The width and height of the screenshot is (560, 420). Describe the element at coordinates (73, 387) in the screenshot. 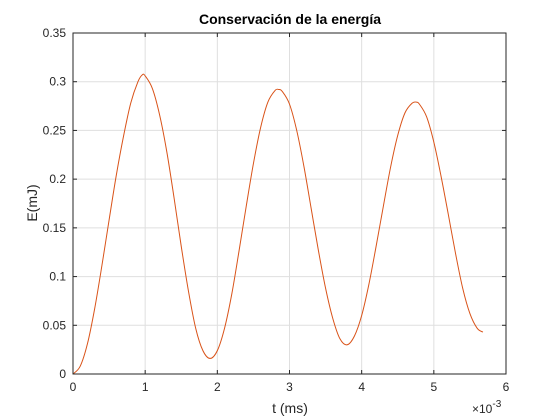

I see `x-tick-label: 0` at that location.